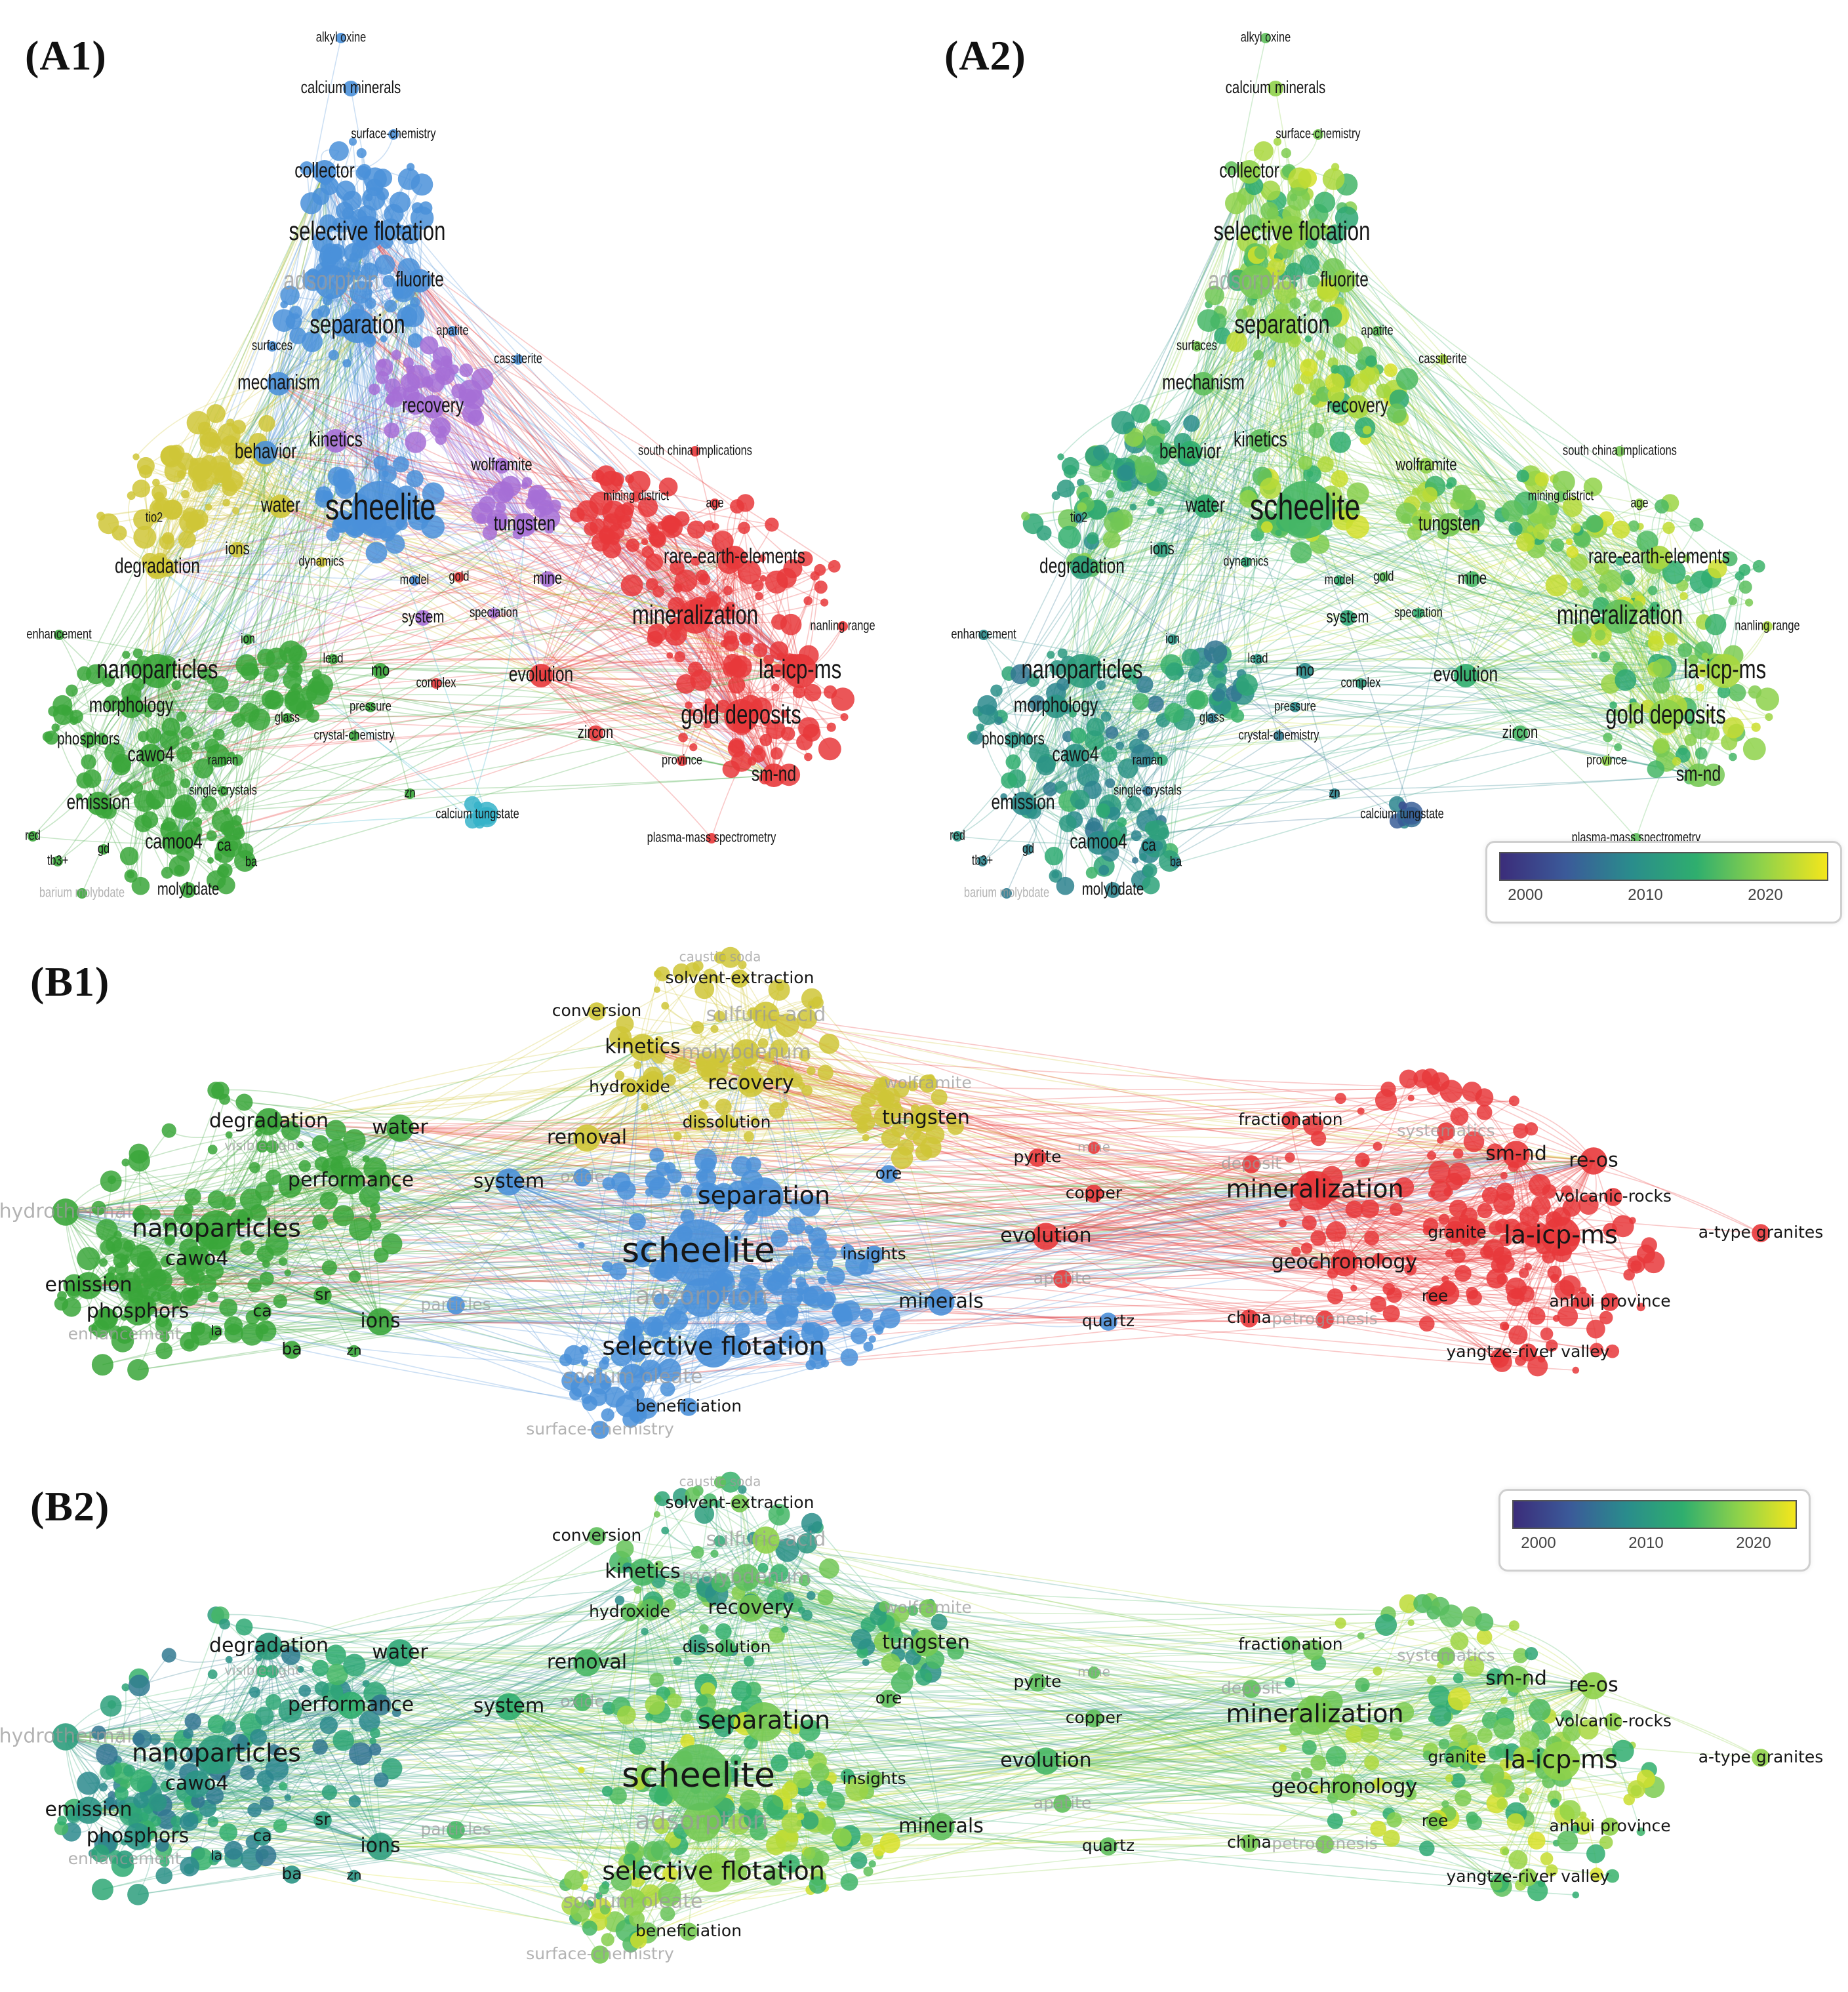  What do you see at coordinates (280, 505) in the screenshot?
I see `term-label: water` at bounding box center [280, 505].